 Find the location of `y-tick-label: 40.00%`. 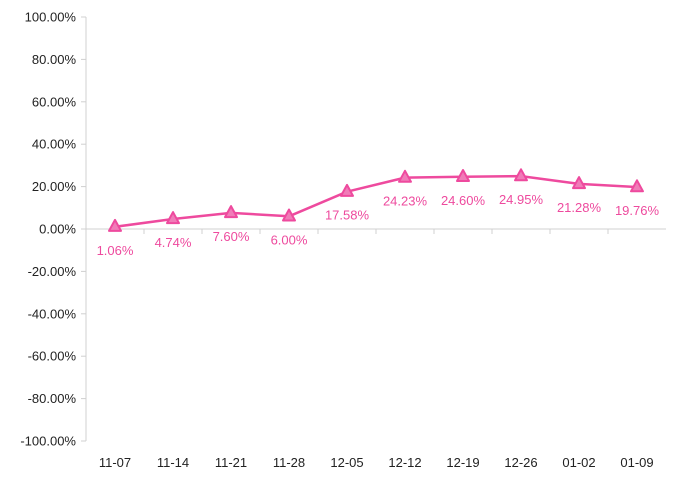

y-tick-label: 40.00% is located at coordinates (54, 144).